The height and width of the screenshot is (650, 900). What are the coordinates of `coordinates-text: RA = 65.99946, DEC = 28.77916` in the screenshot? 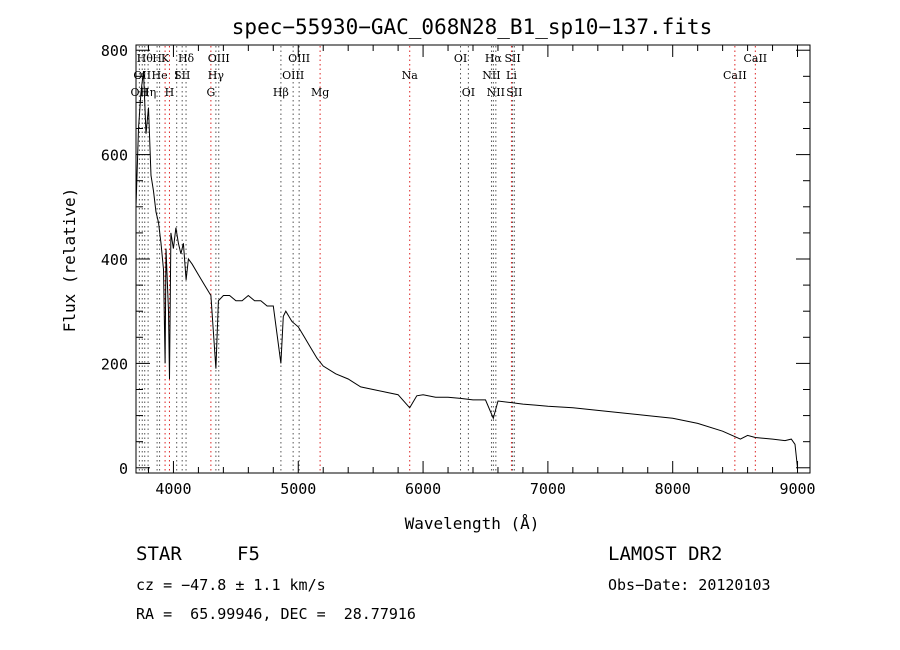 It's located at (276, 614).